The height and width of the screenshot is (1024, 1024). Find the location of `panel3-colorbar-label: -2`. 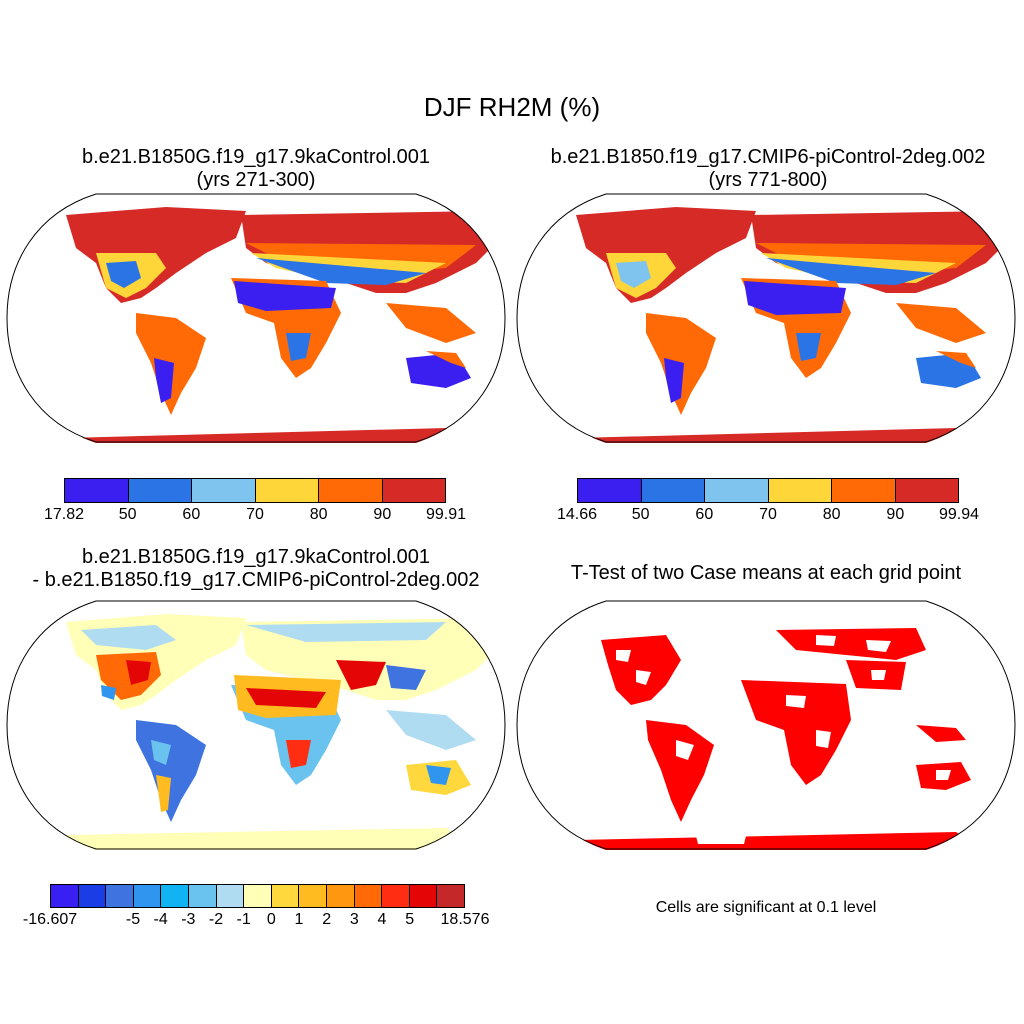

panel3-colorbar-label: -2 is located at coordinates (216, 919).